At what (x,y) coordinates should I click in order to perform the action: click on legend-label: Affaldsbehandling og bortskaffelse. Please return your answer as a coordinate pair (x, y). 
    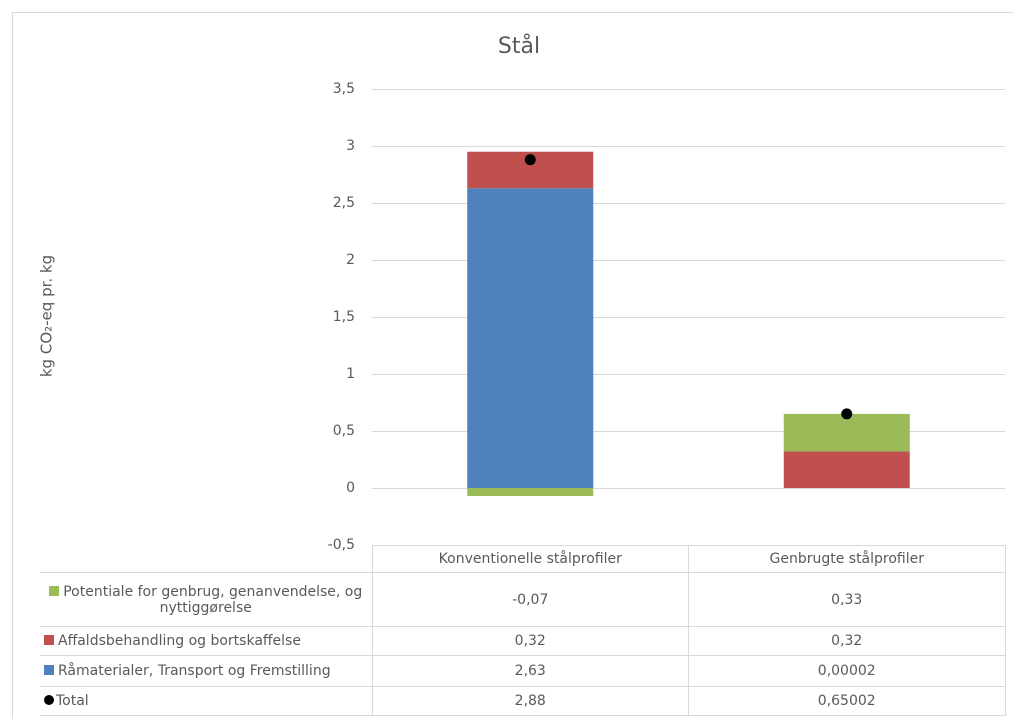
    Looking at the image, I should click on (179, 641).